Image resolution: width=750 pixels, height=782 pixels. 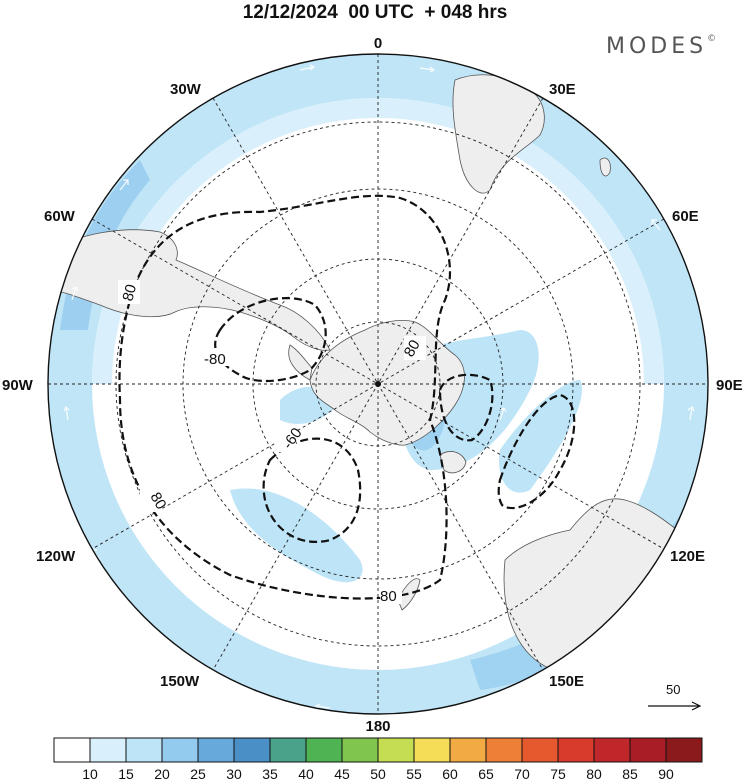 What do you see at coordinates (657, 46) in the screenshot?
I see `brand-name: MODES` at bounding box center [657, 46].